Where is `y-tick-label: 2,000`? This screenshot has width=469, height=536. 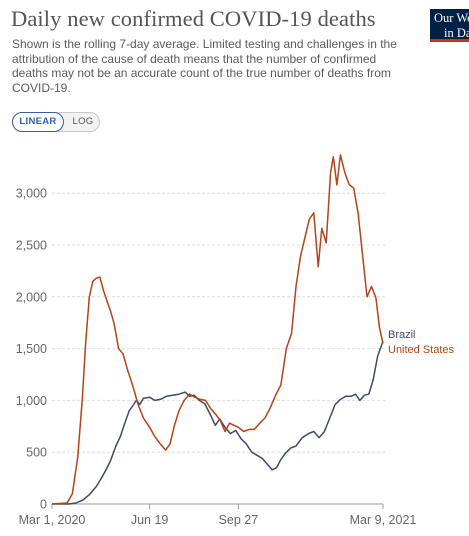 y-tick-label: 2,000 is located at coordinates (31, 297).